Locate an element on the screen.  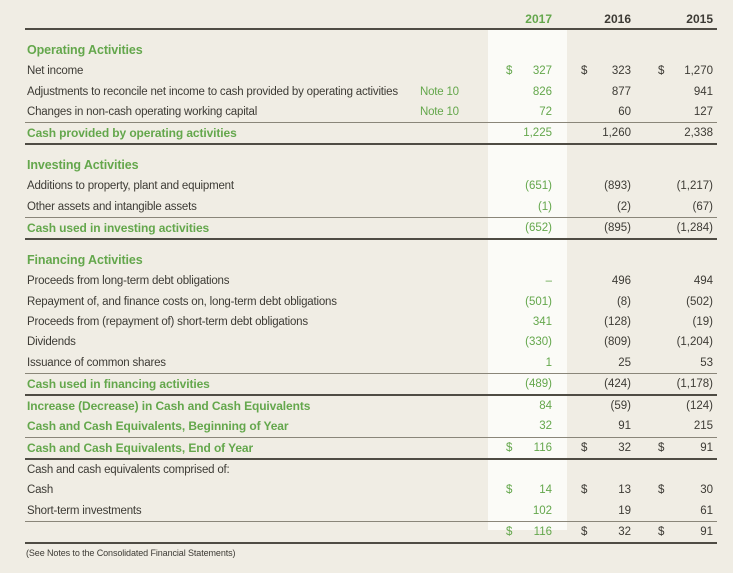
table-row: Net income $327 $323 $1,270 is located at coordinates (371, 71).